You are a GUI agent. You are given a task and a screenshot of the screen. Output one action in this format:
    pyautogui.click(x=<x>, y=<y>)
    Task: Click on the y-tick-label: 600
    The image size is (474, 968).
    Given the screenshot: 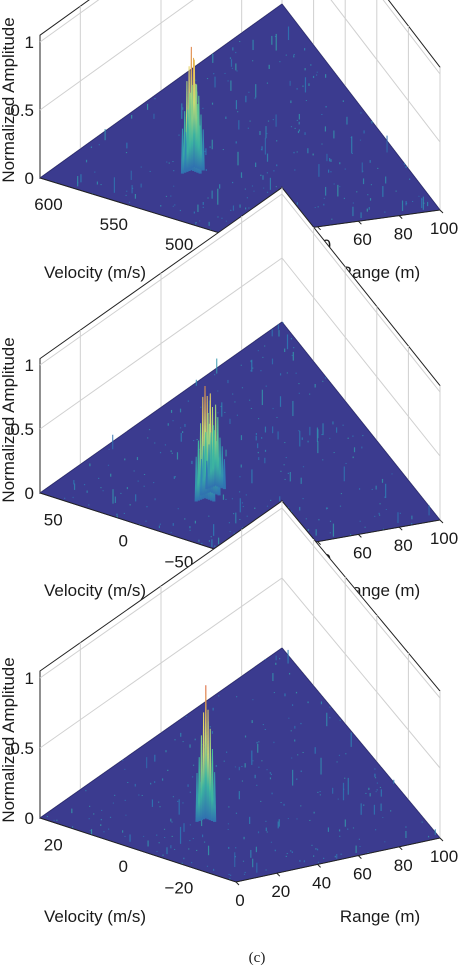 What is the action you would take?
    pyautogui.click(x=48, y=204)
    